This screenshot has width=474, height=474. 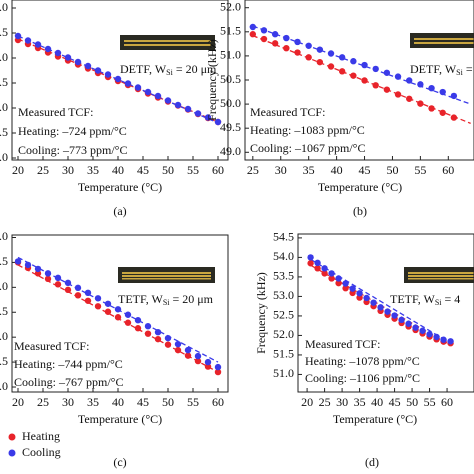 What do you see at coordinates (41, 452) in the screenshot?
I see `legend-label: Cooling` at bounding box center [41, 452].